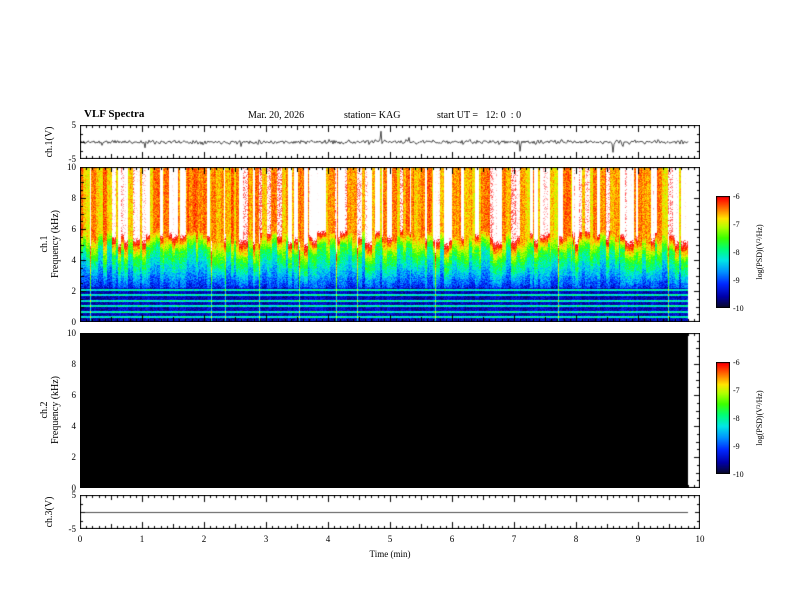  What do you see at coordinates (390, 142) in the screenshot?
I see `ch1-waveform-plot` at bounding box center [390, 142].